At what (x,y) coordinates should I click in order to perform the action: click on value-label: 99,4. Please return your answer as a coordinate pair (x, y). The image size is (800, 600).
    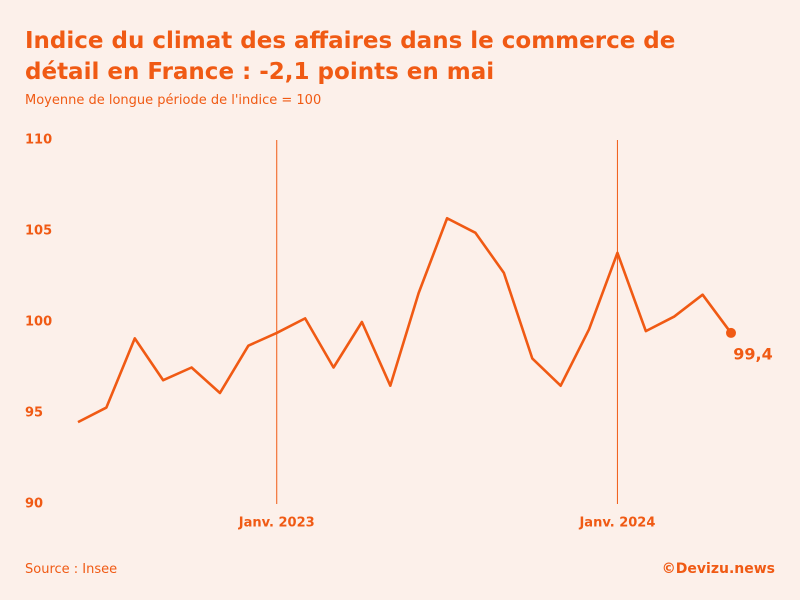
    Looking at the image, I should click on (752, 353).